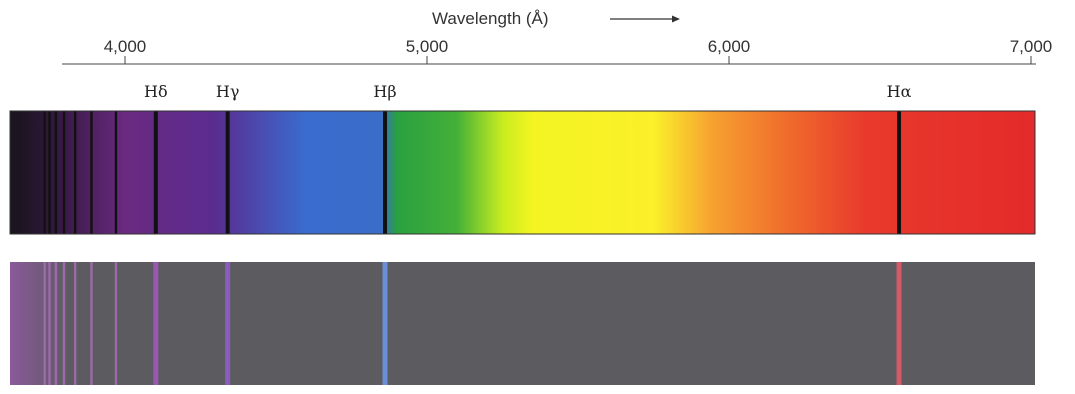 The height and width of the screenshot is (394, 1075). I want to click on balmer-line-label: Hγ, so click(228, 91).